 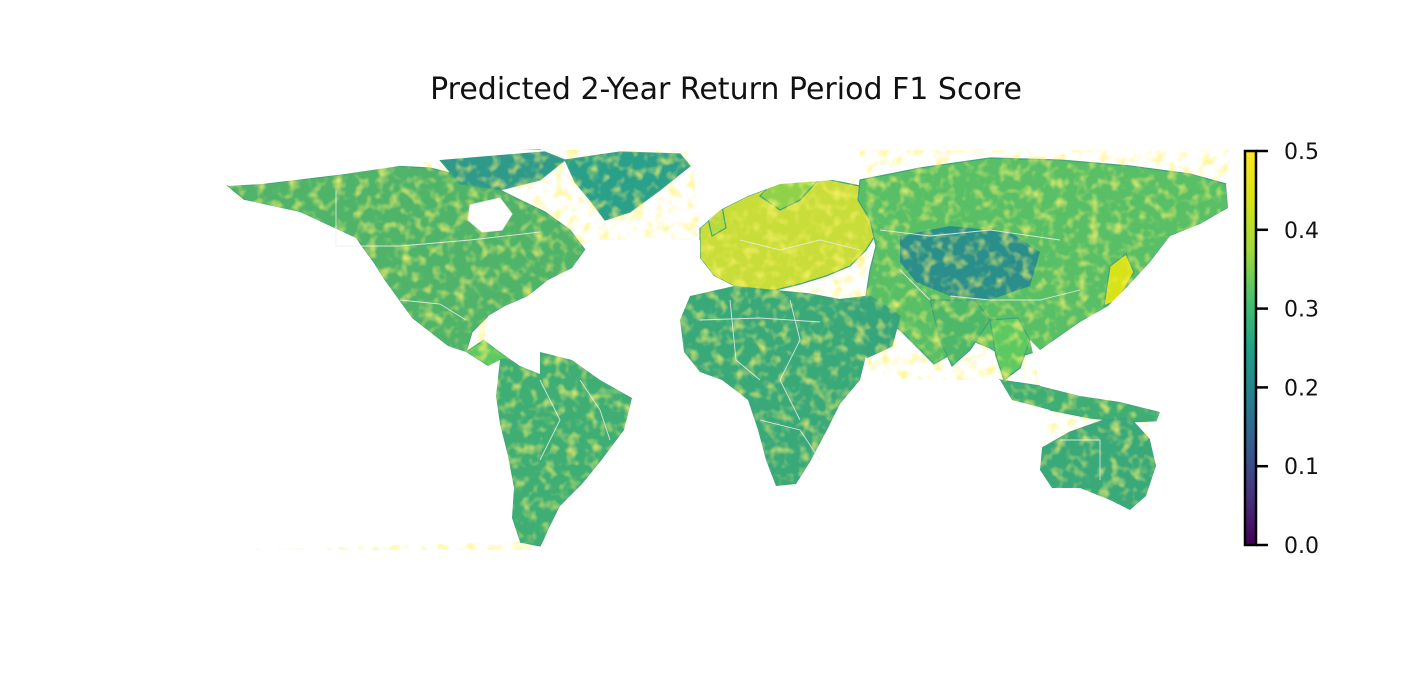 What do you see at coordinates (1301, 546) in the screenshot?
I see `colorbar-tick-label: 0.0` at bounding box center [1301, 546].